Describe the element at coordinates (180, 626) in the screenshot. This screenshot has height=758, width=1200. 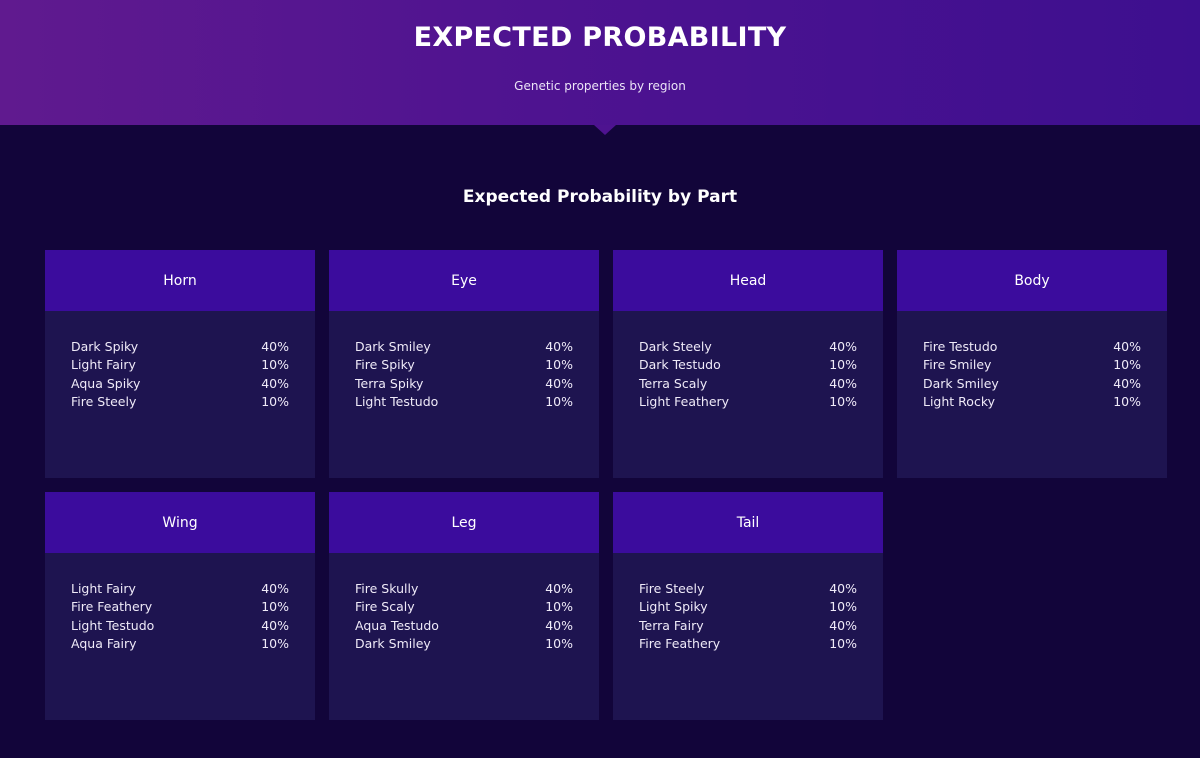
I see `probability-row: Light Testudo 40%` at that location.